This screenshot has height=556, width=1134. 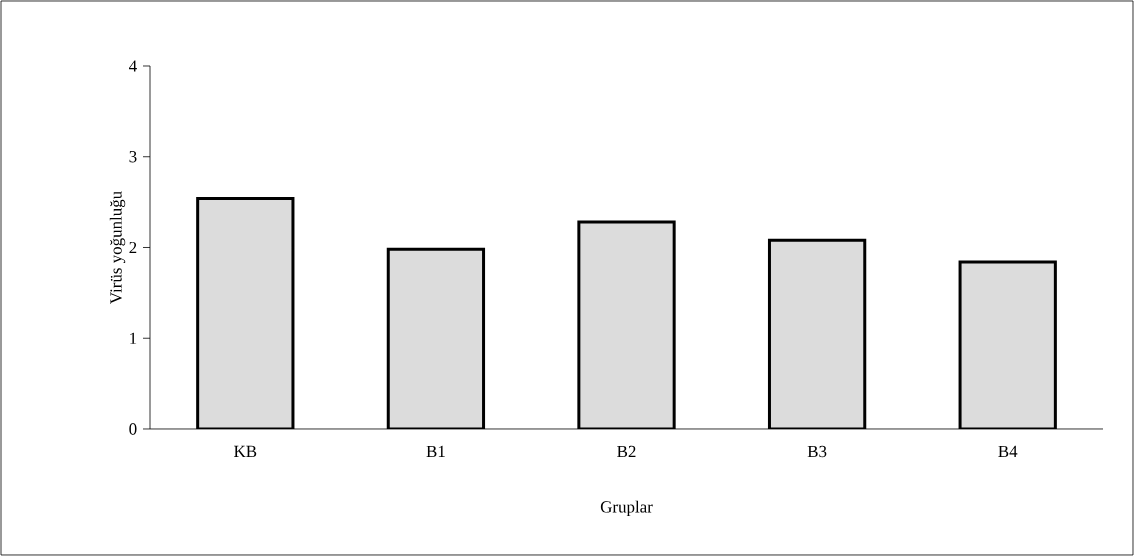 I want to click on y-tick-label: 2, so click(x=133, y=247).